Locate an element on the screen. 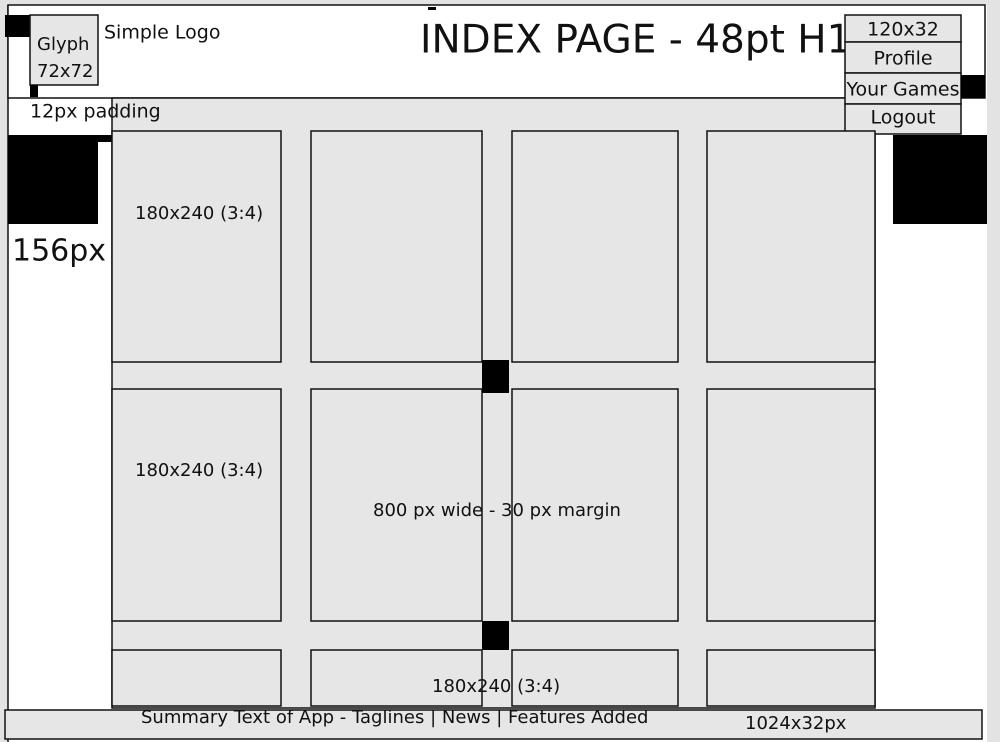 This screenshot has height=742, width=1000. glyph-size: 72x72 is located at coordinates (65, 71).